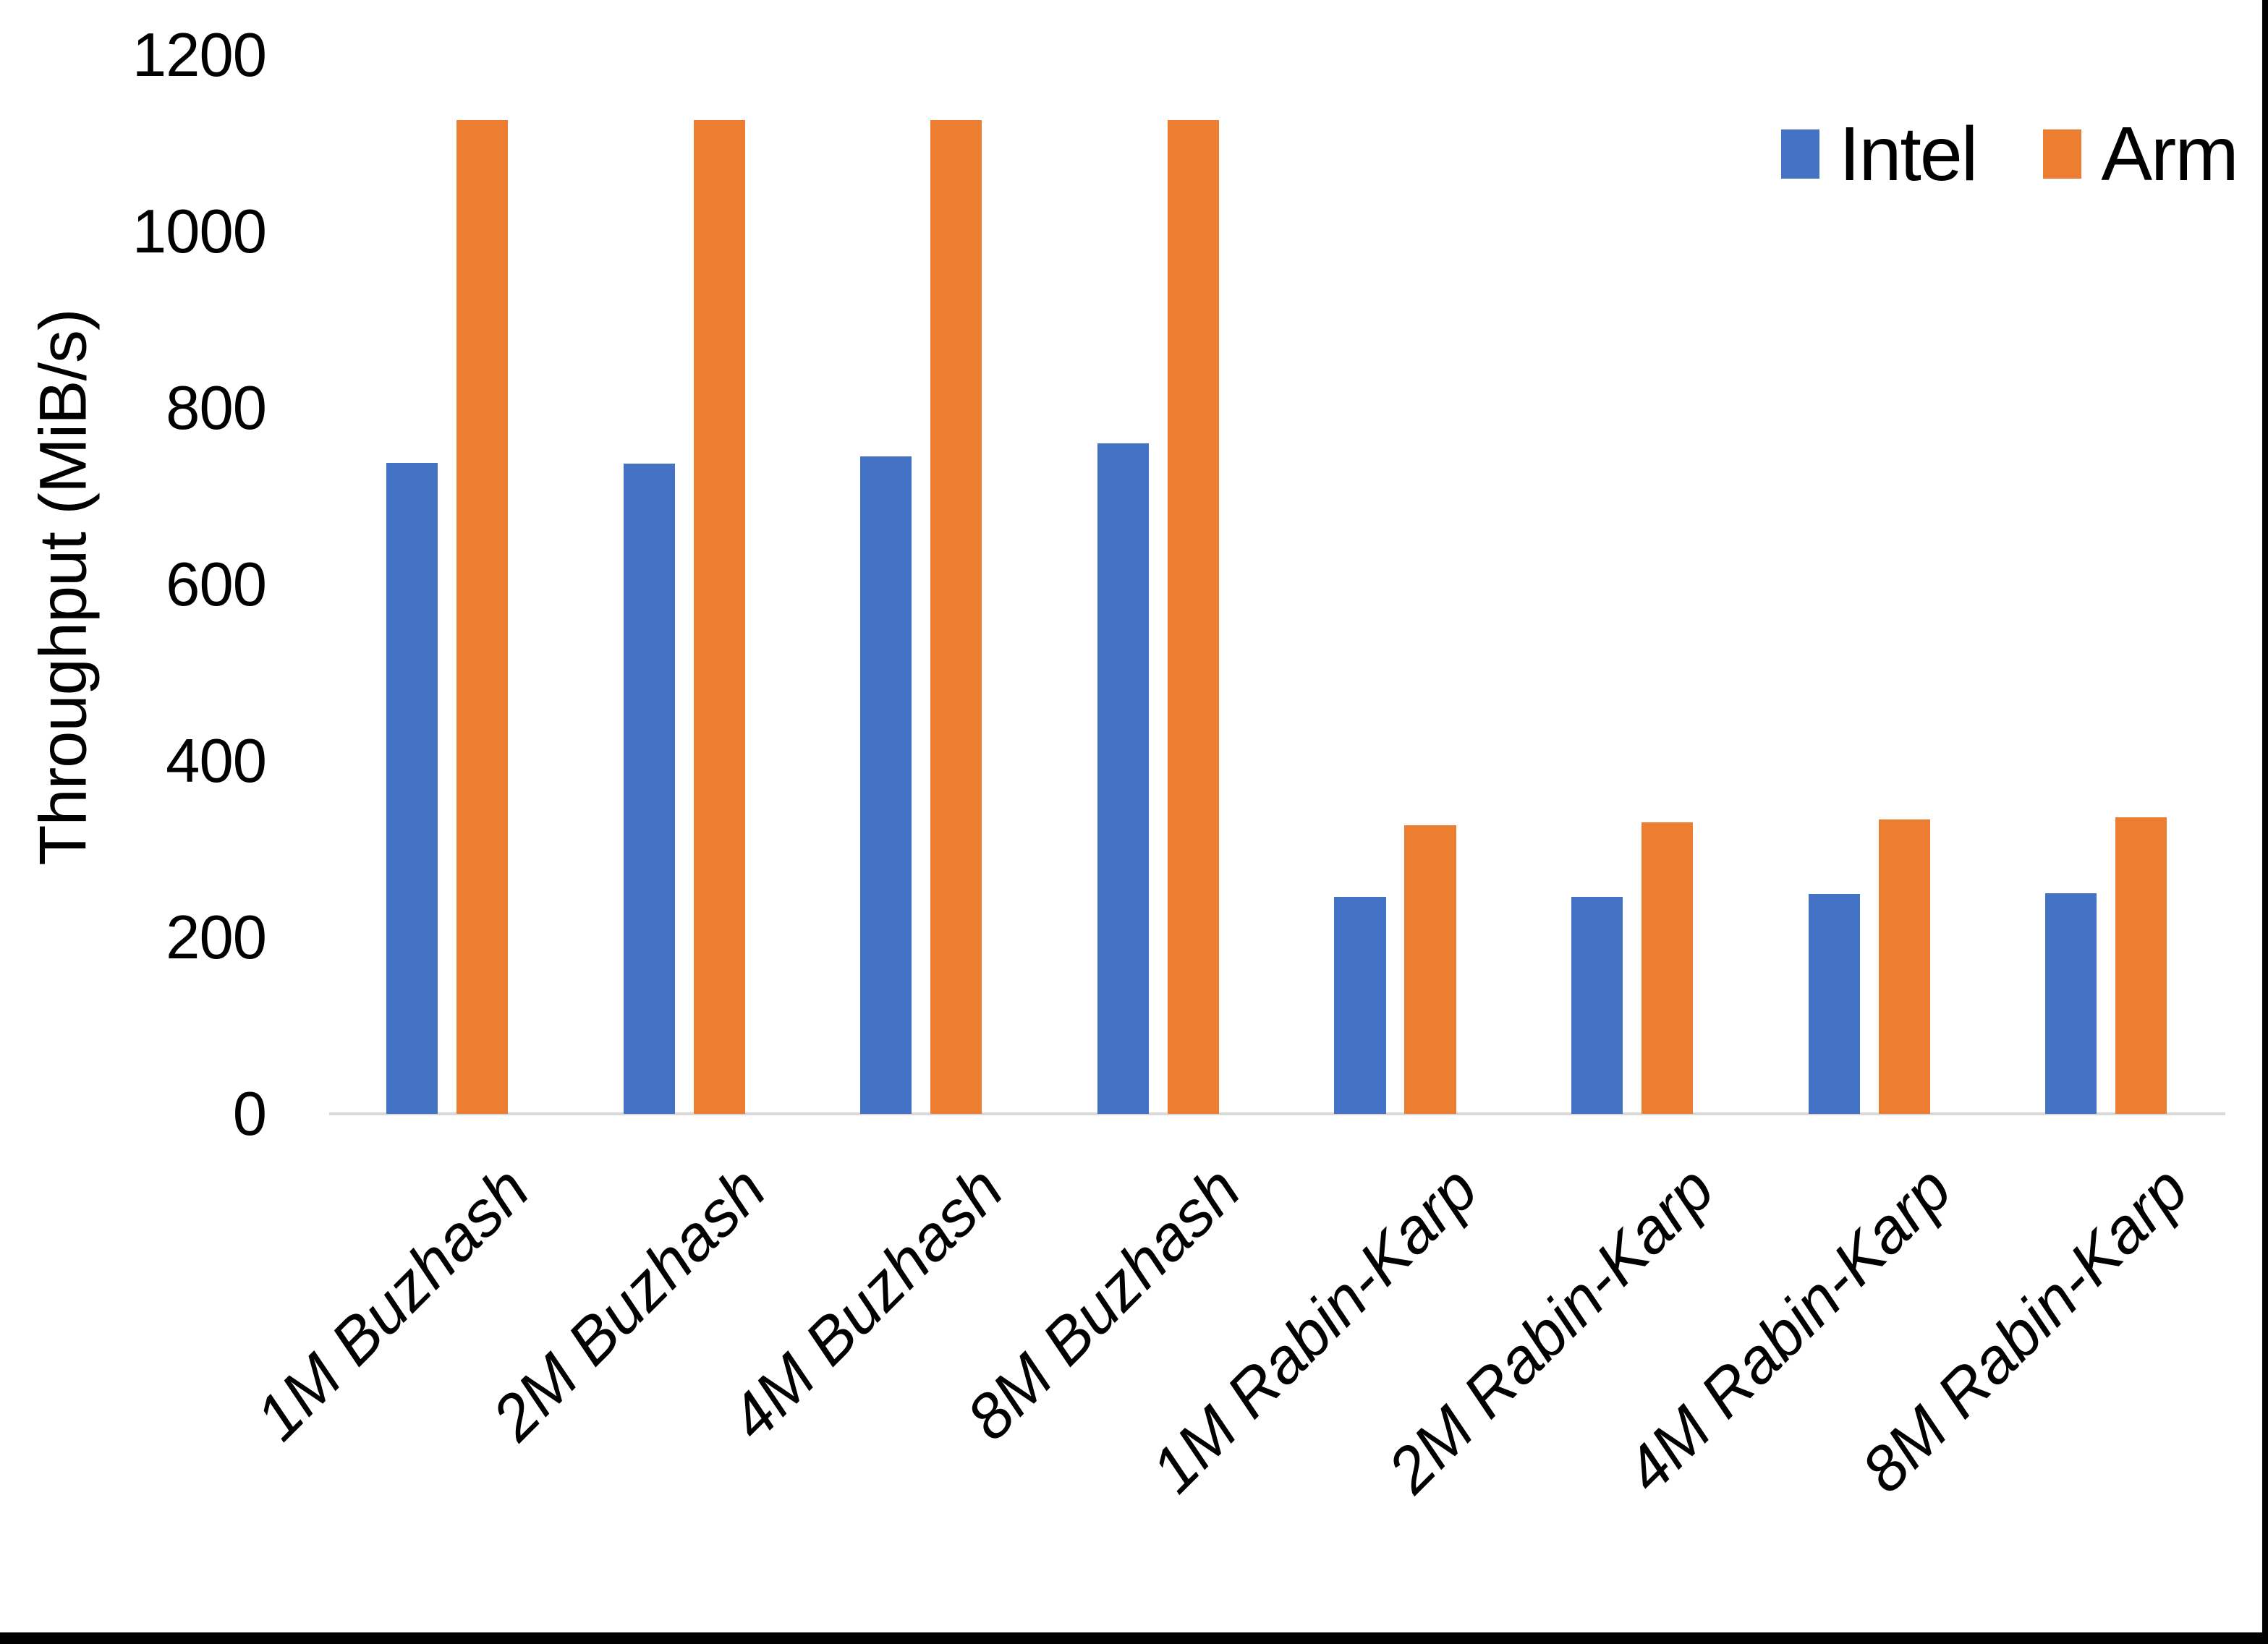  Describe the element at coordinates (2062, 154) in the screenshot. I see `legend-swatch-arm` at that location.